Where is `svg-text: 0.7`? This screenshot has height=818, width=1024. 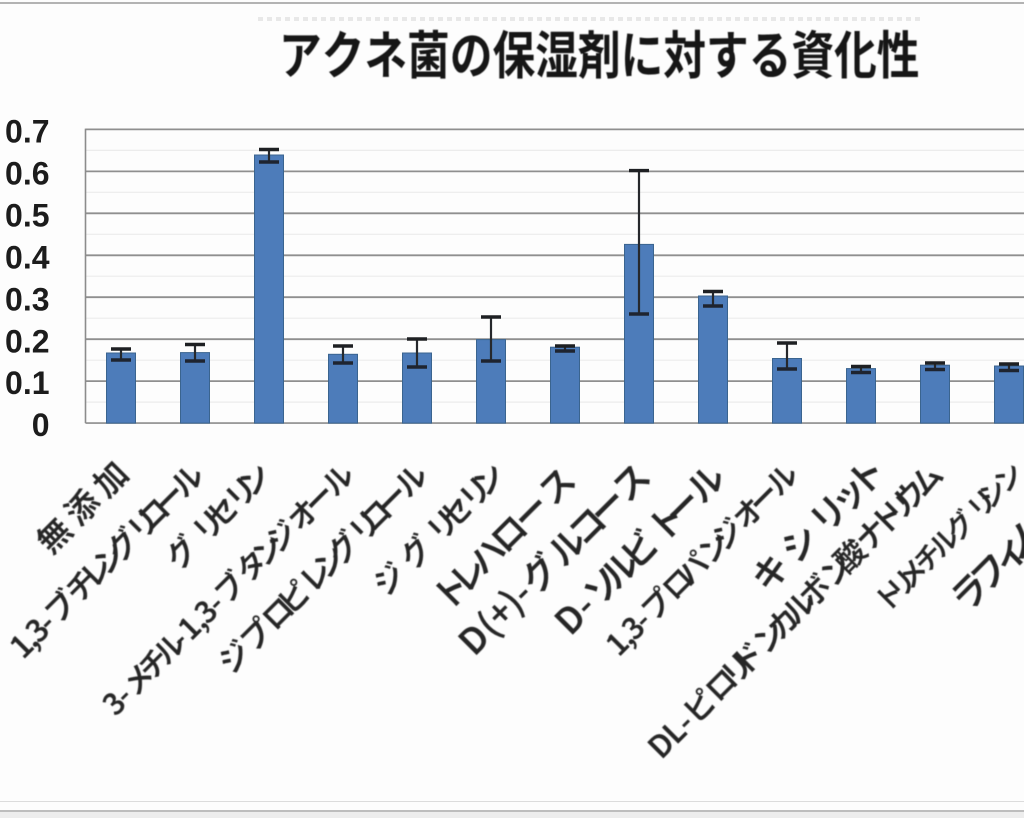 svg-text: 0.7 is located at coordinates (27, 132).